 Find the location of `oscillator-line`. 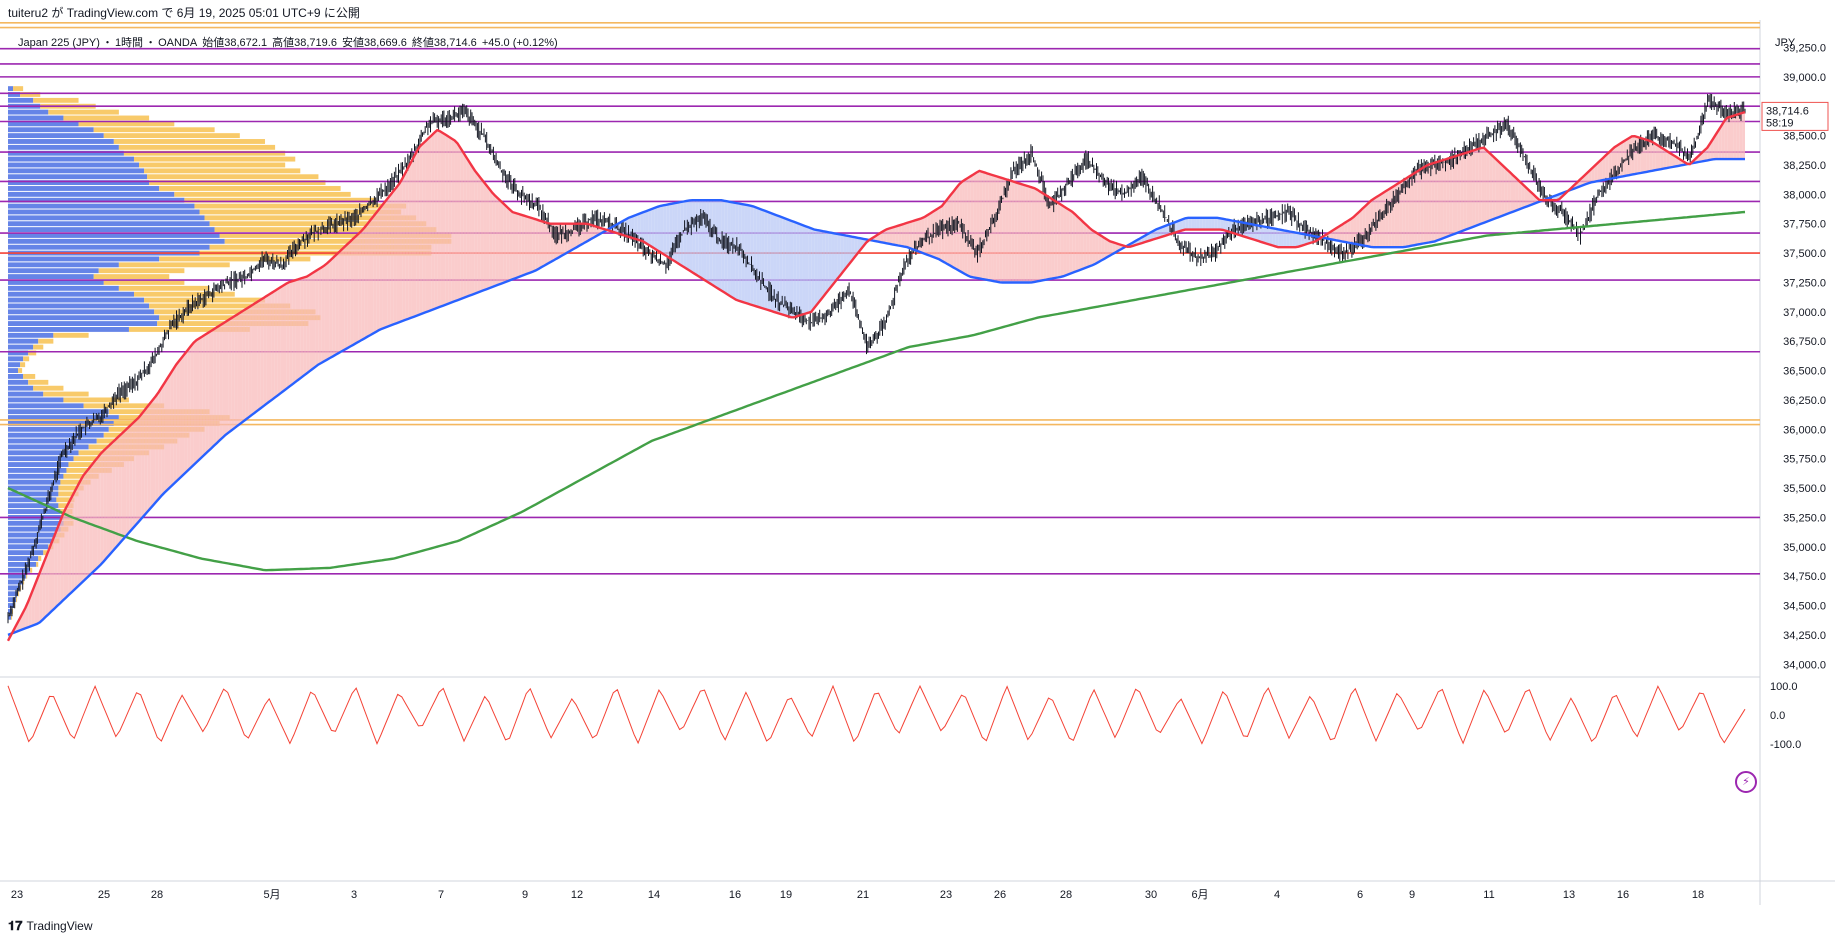

oscillator-line is located at coordinates (876, 715).